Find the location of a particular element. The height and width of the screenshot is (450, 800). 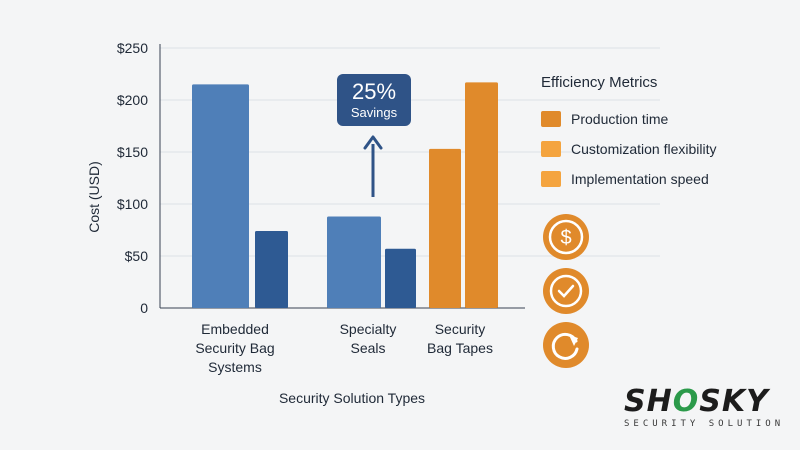

y-tick-label: 0 is located at coordinates (144, 308).